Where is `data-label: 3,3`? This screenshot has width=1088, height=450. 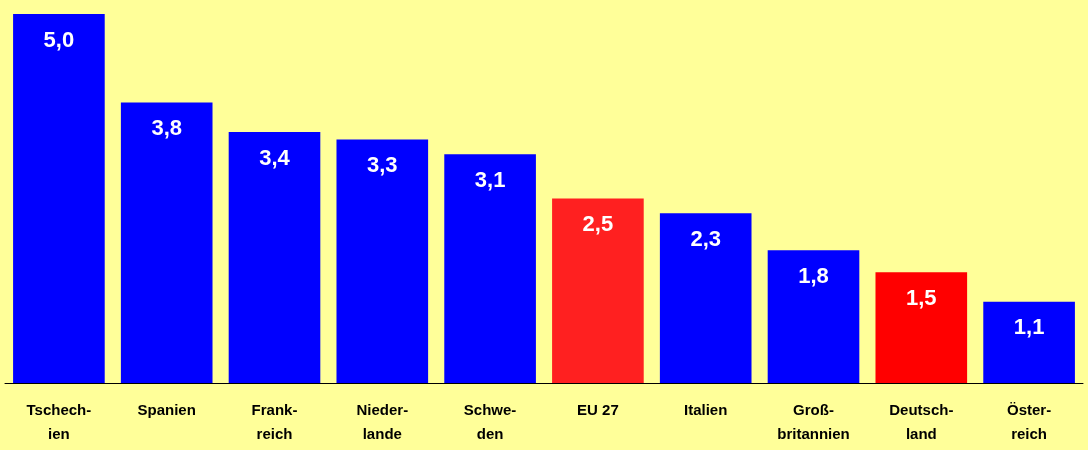
data-label: 3,3 is located at coordinates (382, 164).